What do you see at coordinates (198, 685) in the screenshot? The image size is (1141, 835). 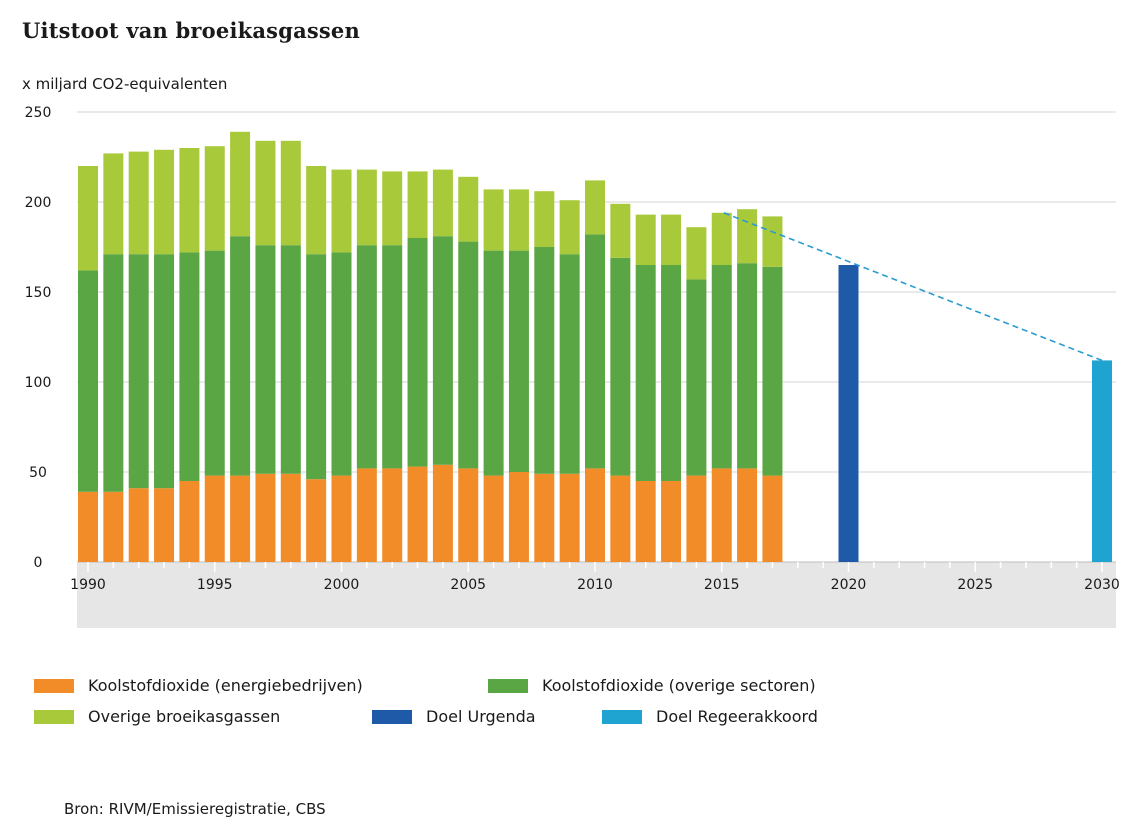 I see `legend-item-energiebedrijven: Koolstofdioxide (energiebedrijven)` at bounding box center [198, 685].